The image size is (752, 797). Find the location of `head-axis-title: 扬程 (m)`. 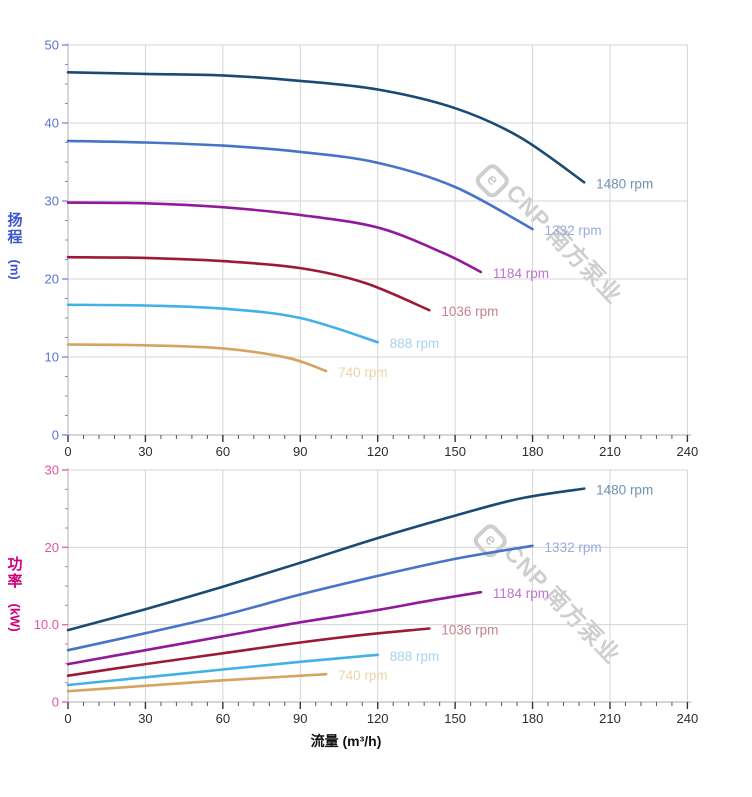

head-axis-title: 扬程 (m) is located at coordinates (15, 246).